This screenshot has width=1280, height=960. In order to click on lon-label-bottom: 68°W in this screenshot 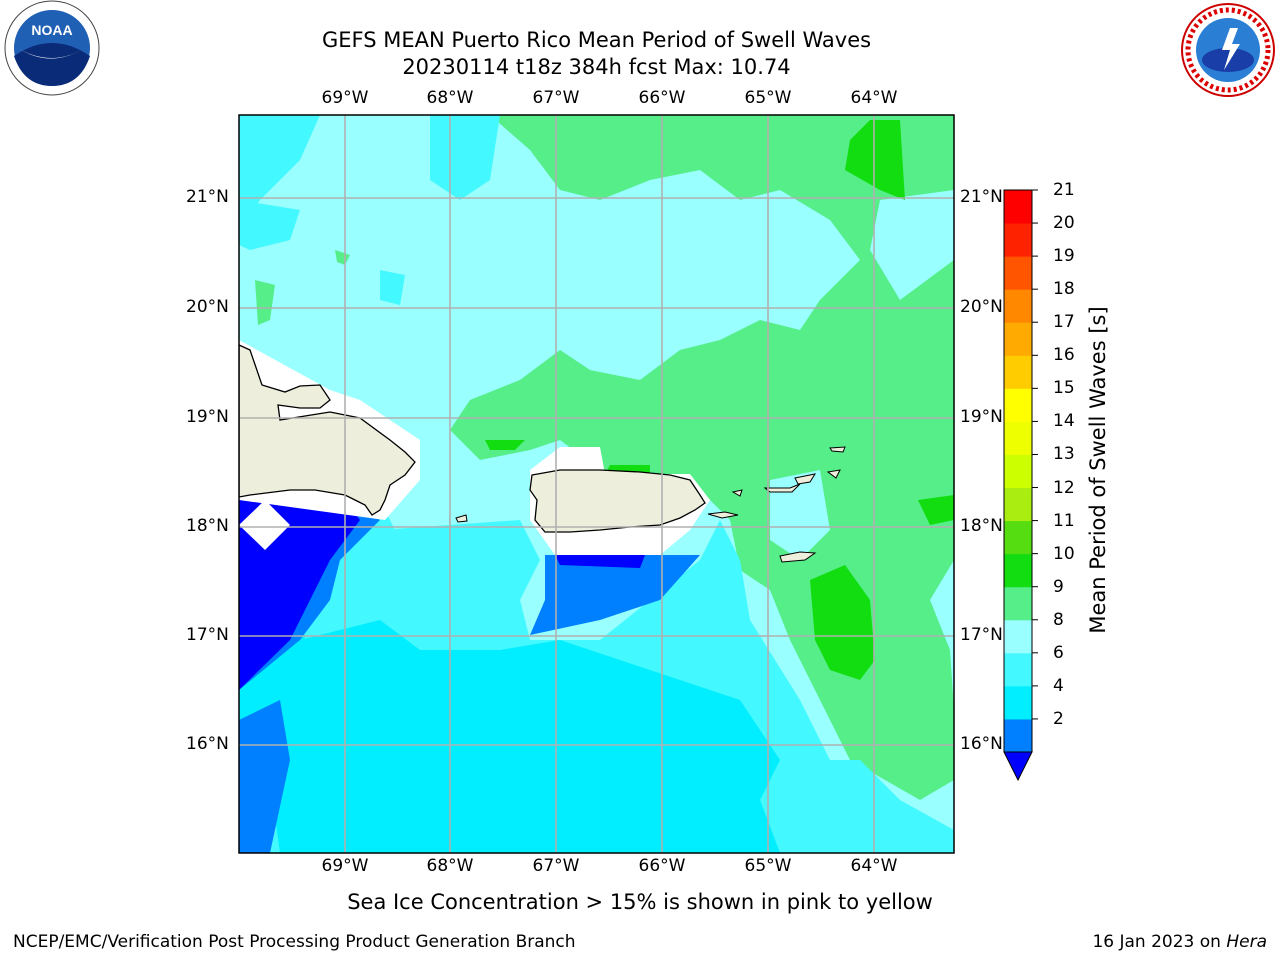, I will do `click(450, 866)`.